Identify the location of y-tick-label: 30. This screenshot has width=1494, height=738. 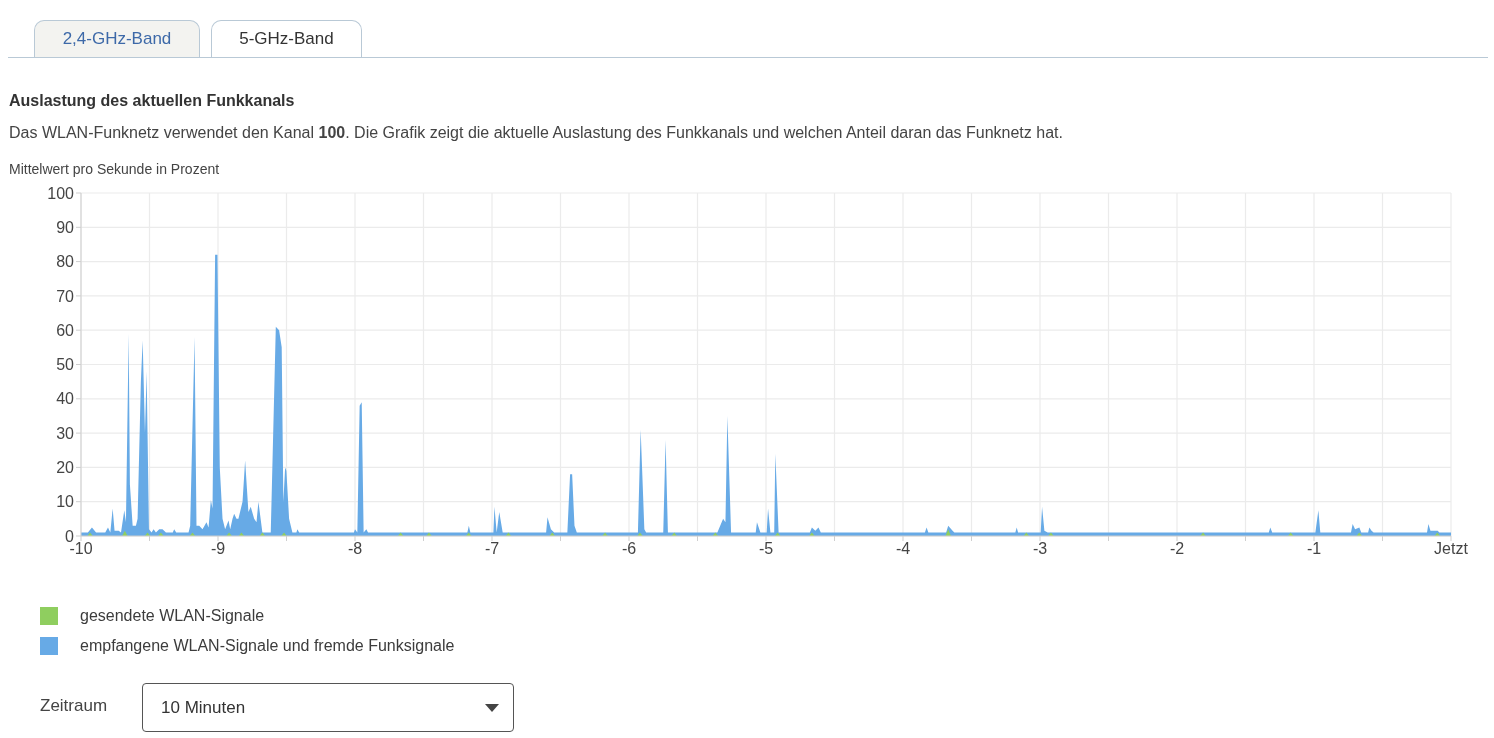
(65, 433).